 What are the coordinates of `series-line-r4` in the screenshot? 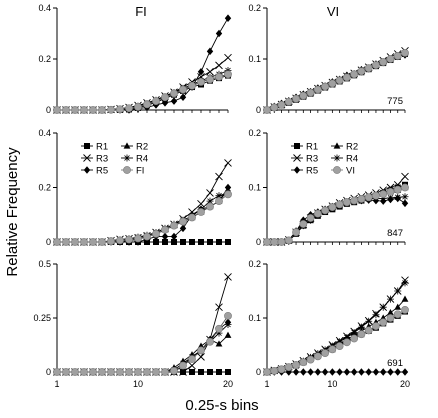 It's located at (143, 217).